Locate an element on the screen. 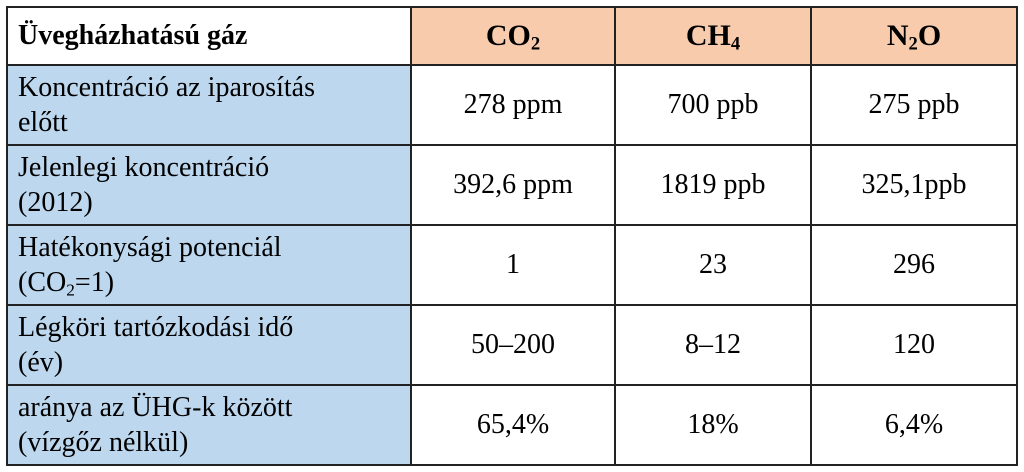 The width and height of the screenshot is (1024, 472). value-cell-co2: 392,6 ppm is located at coordinates (513, 185).